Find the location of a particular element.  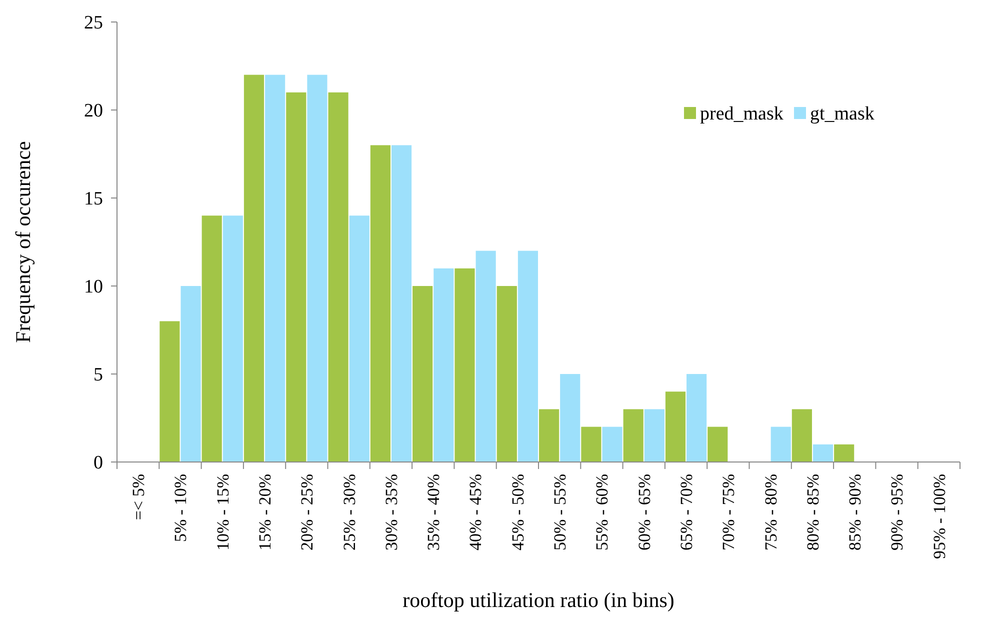

x-tick-label: 30% - 35% is located at coordinates (391, 512).